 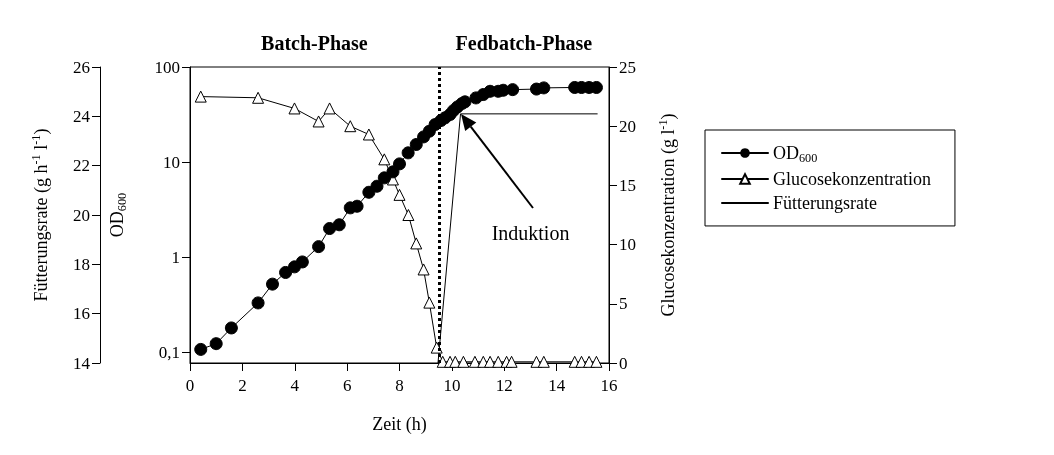 What do you see at coordinates (399, 424) in the screenshot?
I see `x-axis-title: Zeit (h)` at bounding box center [399, 424].